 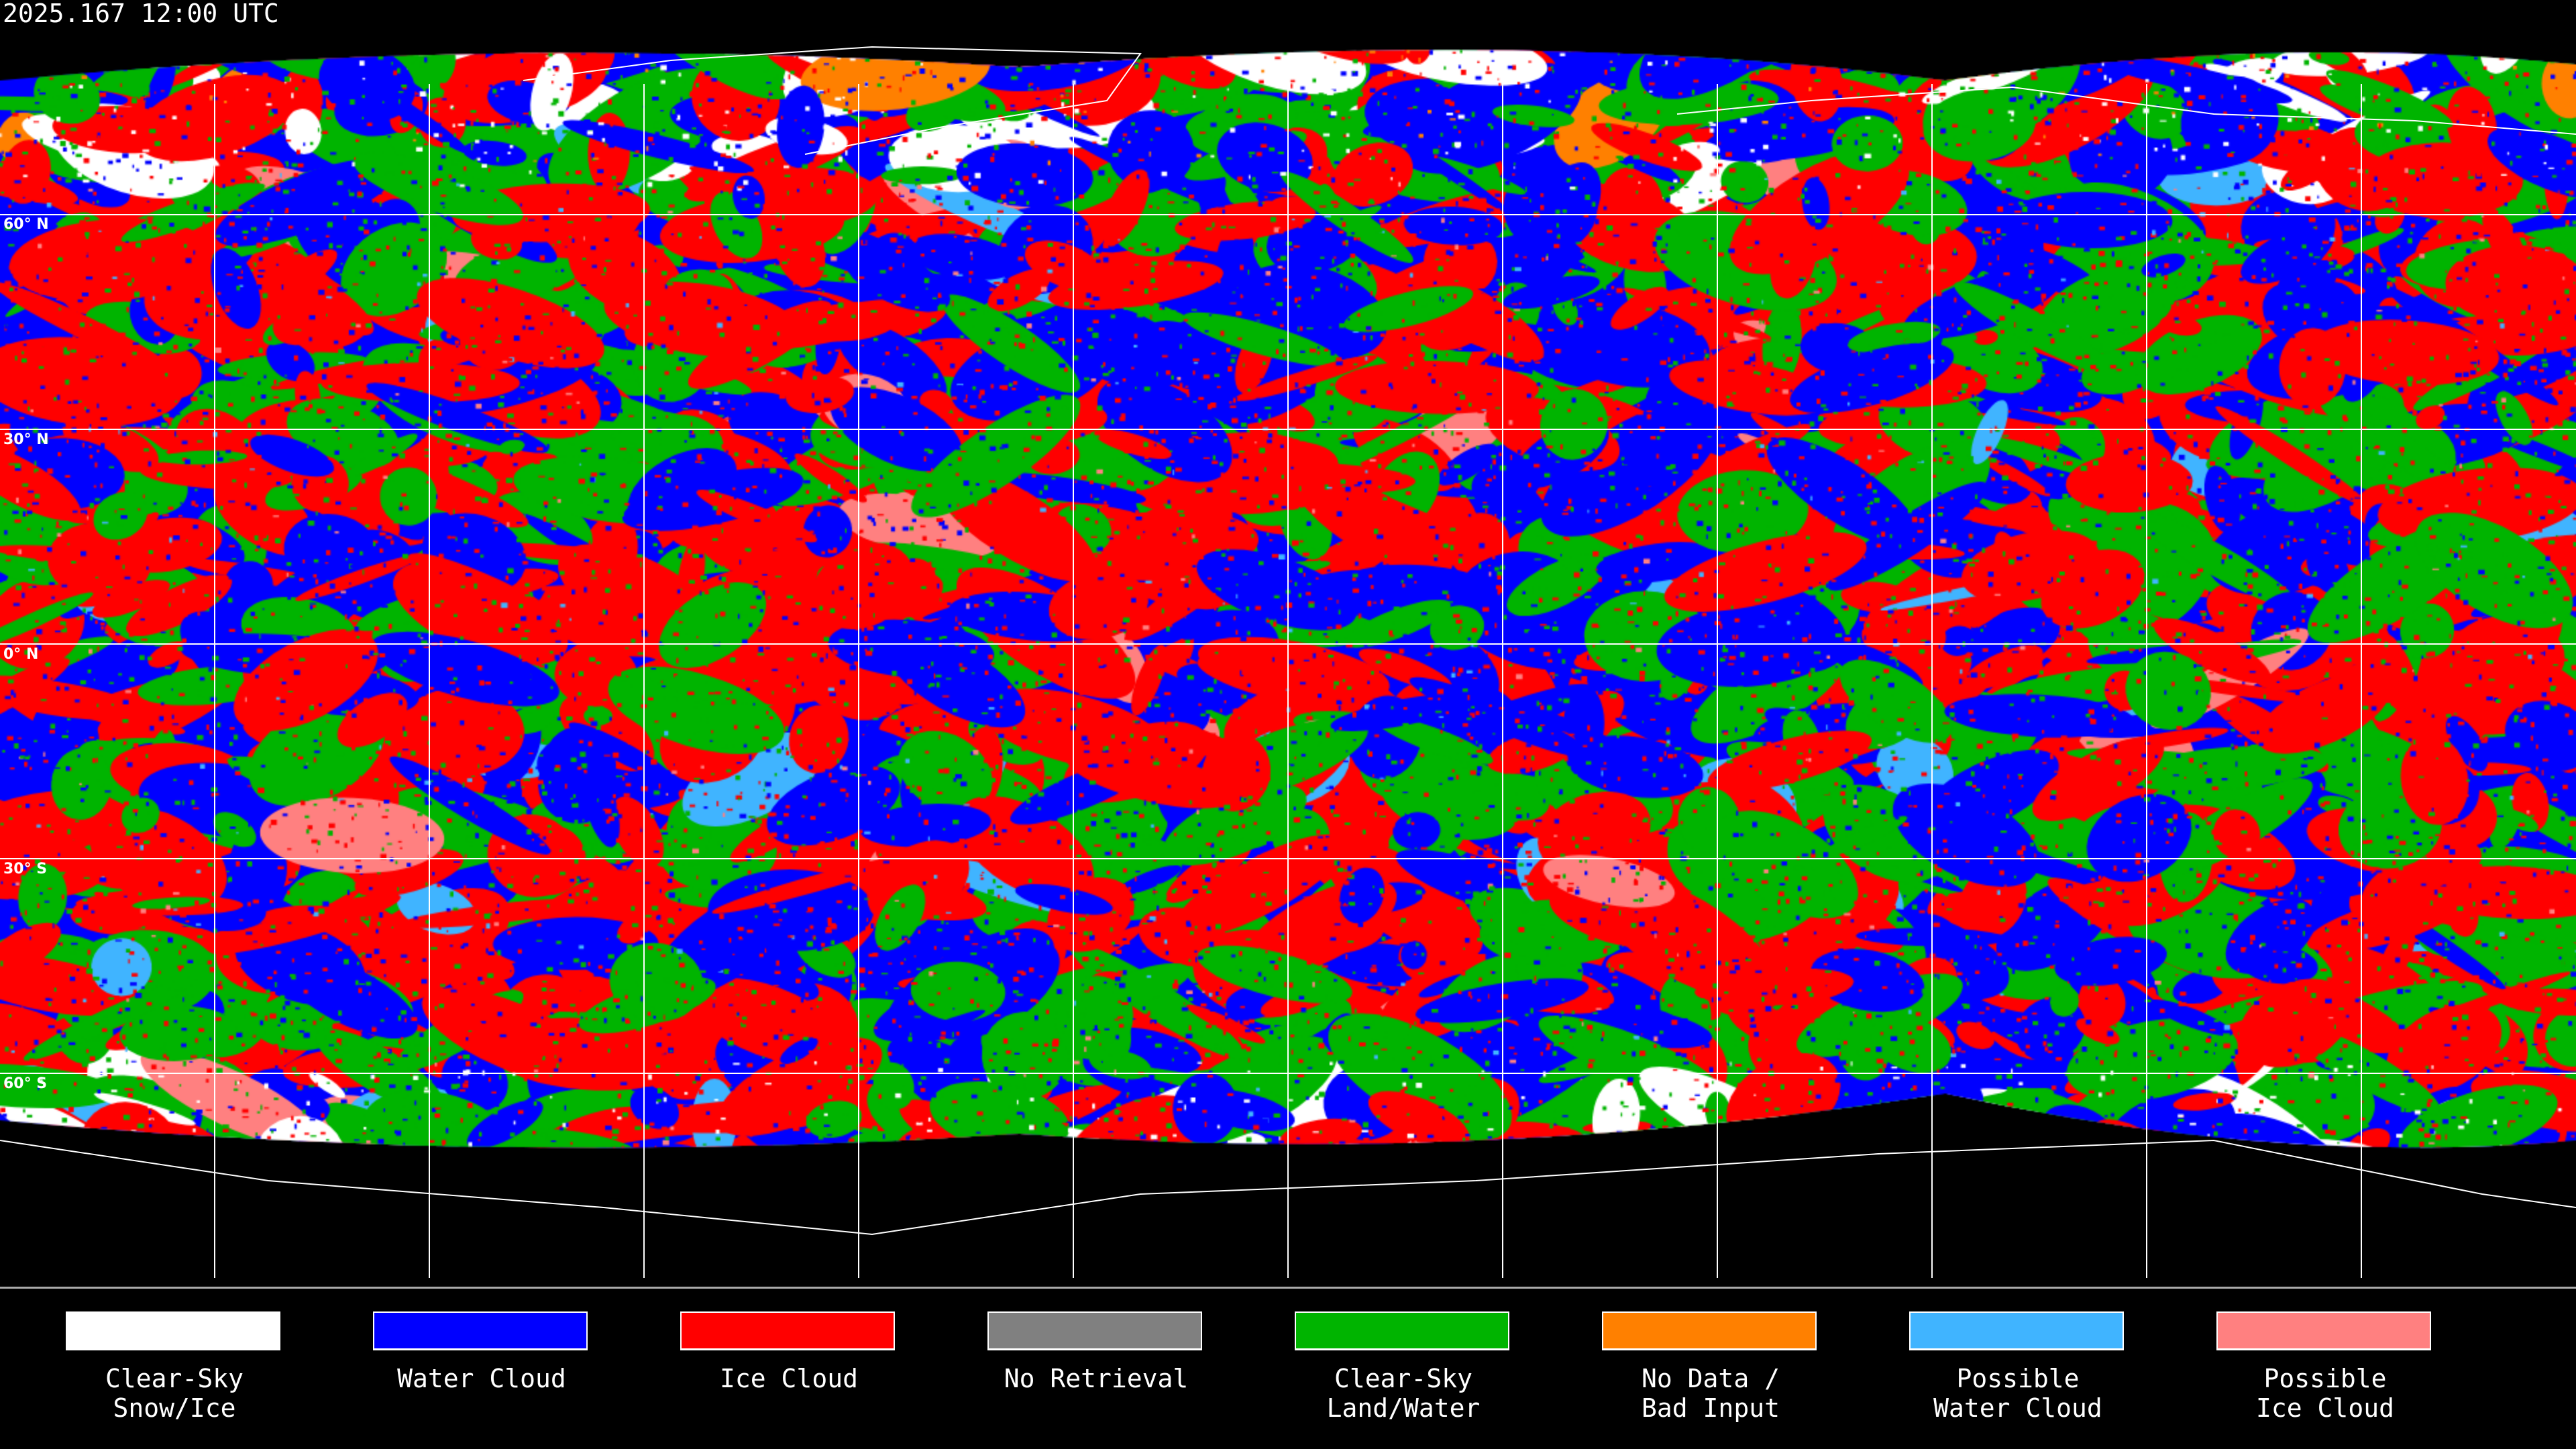 I want to click on legend-label: Clear-Sky Snow/Ice, so click(x=174, y=1393).